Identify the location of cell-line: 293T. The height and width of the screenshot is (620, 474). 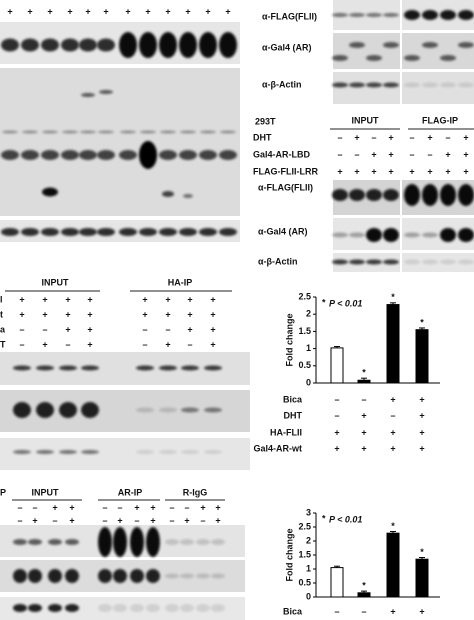
(265, 121).